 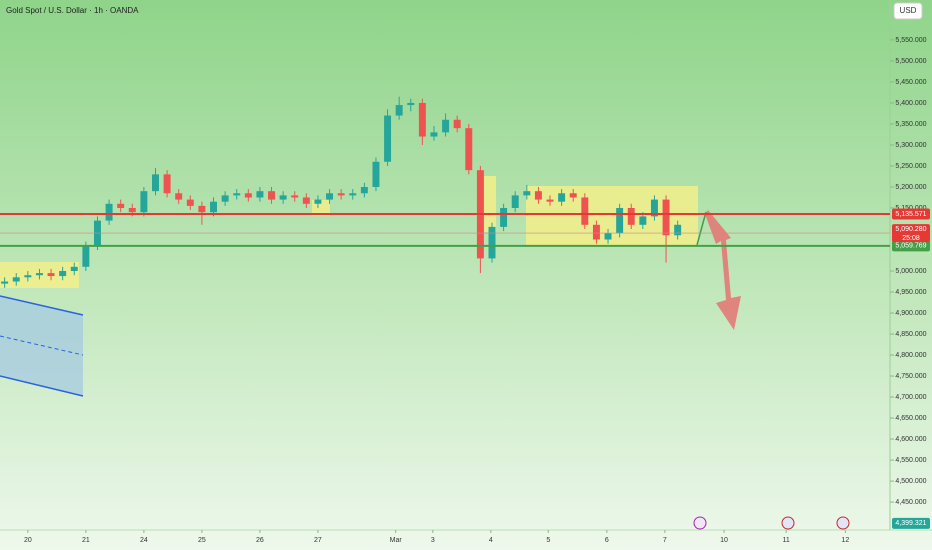 What do you see at coordinates (433, 540) in the screenshot?
I see `x-tick-label: 3` at bounding box center [433, 540].